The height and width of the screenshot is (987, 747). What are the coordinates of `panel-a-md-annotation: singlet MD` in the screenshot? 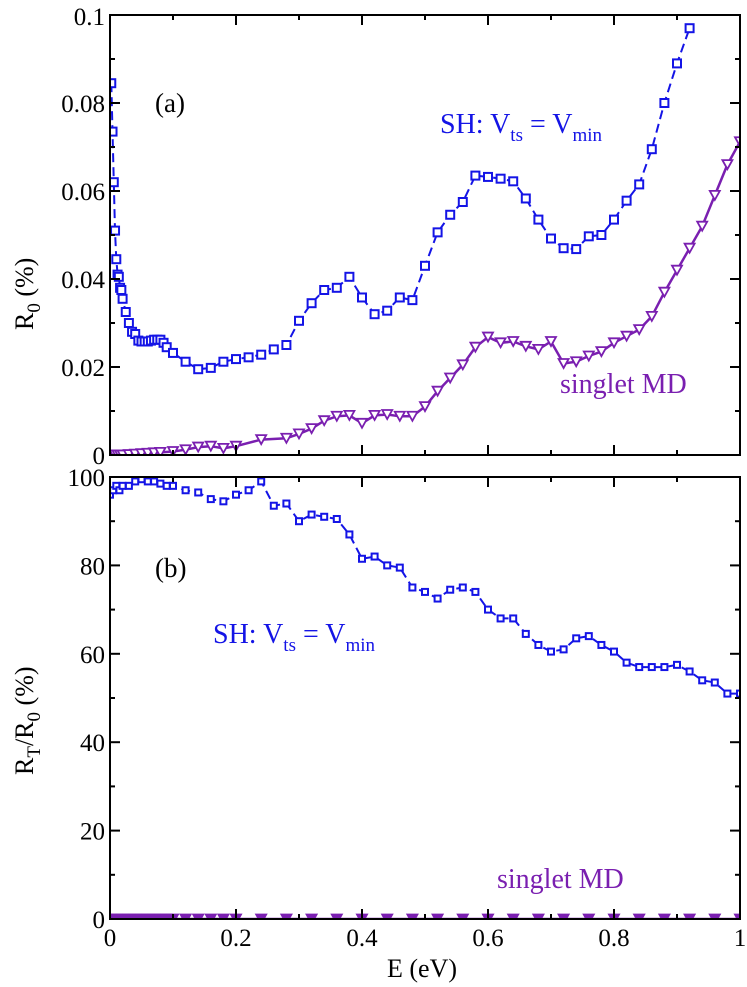 It's located at (623, 384).